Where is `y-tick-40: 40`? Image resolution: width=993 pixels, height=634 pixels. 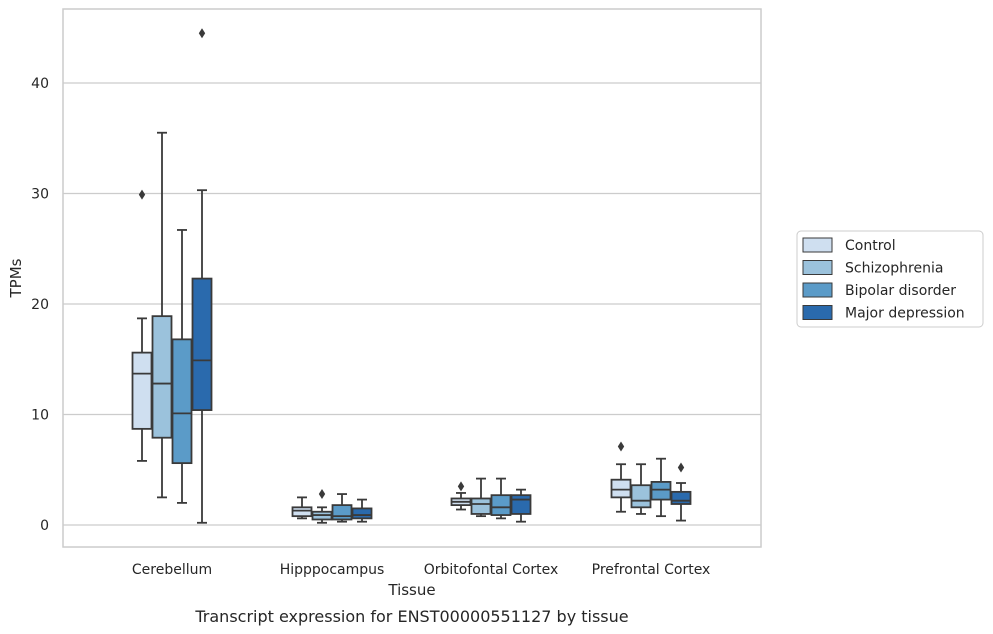
y-tick-40: 40 is located at coordinates (40, 84).